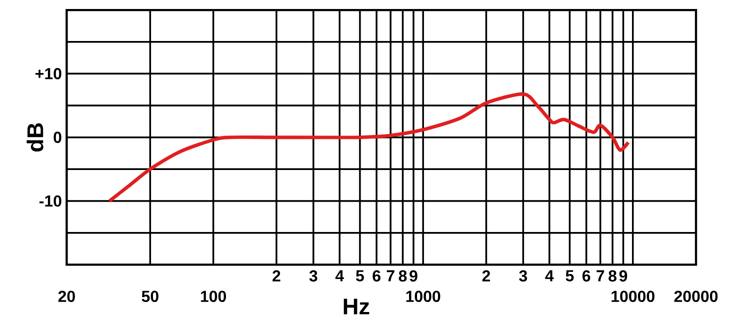  Describe the element at coordinates (66, 296) in the screenshot. I see `x-tick-label: 20` at that location.